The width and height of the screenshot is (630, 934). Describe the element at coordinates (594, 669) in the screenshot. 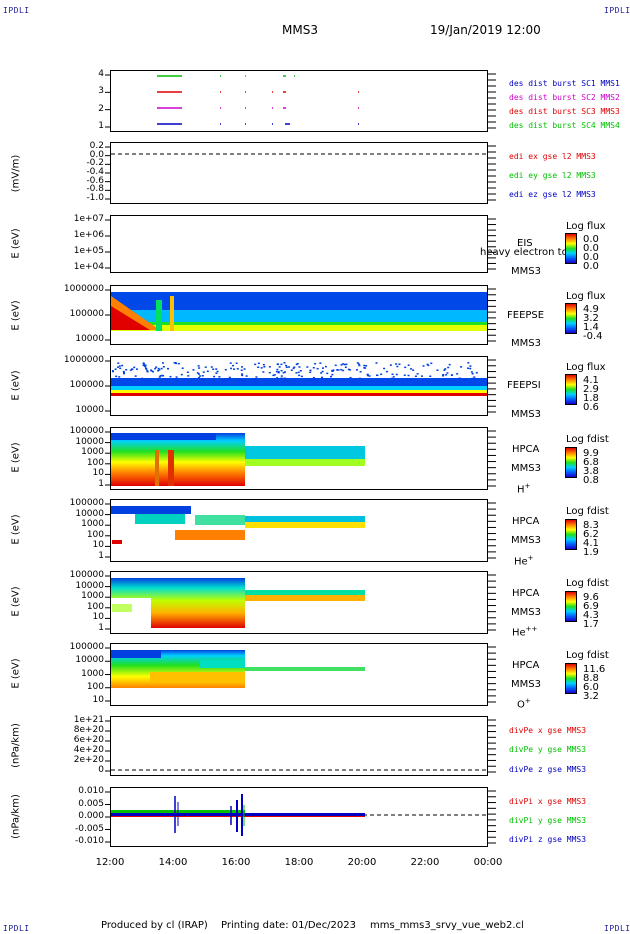

I see `cb-hpca-o-0: 11.6` at that location.